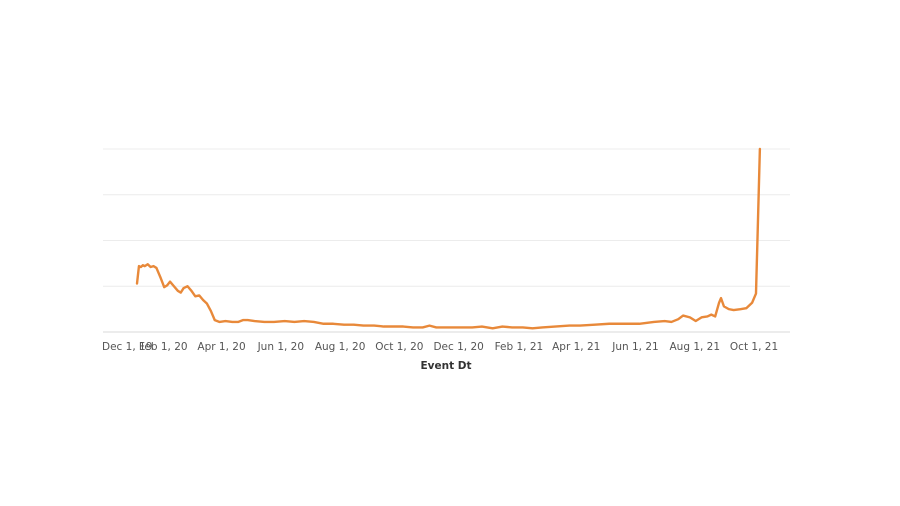 The width and height of the screenshot is (900, 506). Describe the element at coordinates (280, 347) in the screenshot. I see `x-tick-label: Jun 1, 20` at that location.